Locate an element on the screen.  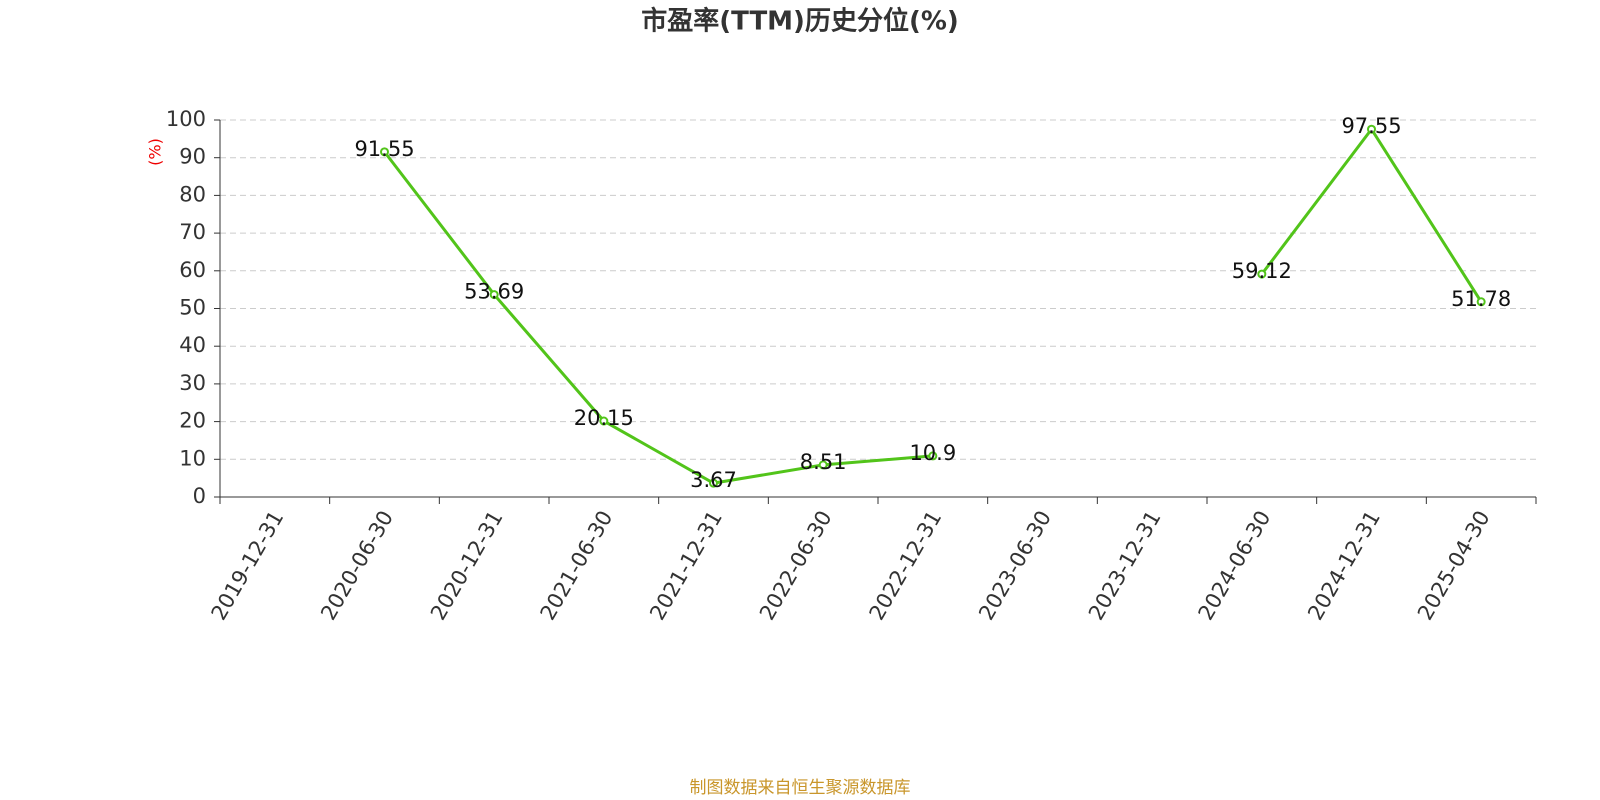
chart-title: 市盈率(TTM)历史分位(%) is located at coordinates (800, 21).